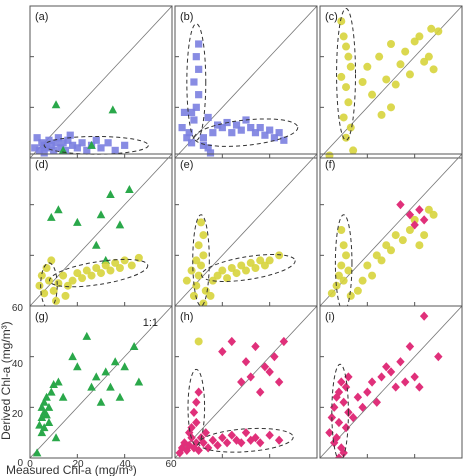 This screenshot has width=474, height=476. What do you see at coordinates (330, 317) in the screenshot?
I see `panel-label: (i)` at bounding box center [330, 317].